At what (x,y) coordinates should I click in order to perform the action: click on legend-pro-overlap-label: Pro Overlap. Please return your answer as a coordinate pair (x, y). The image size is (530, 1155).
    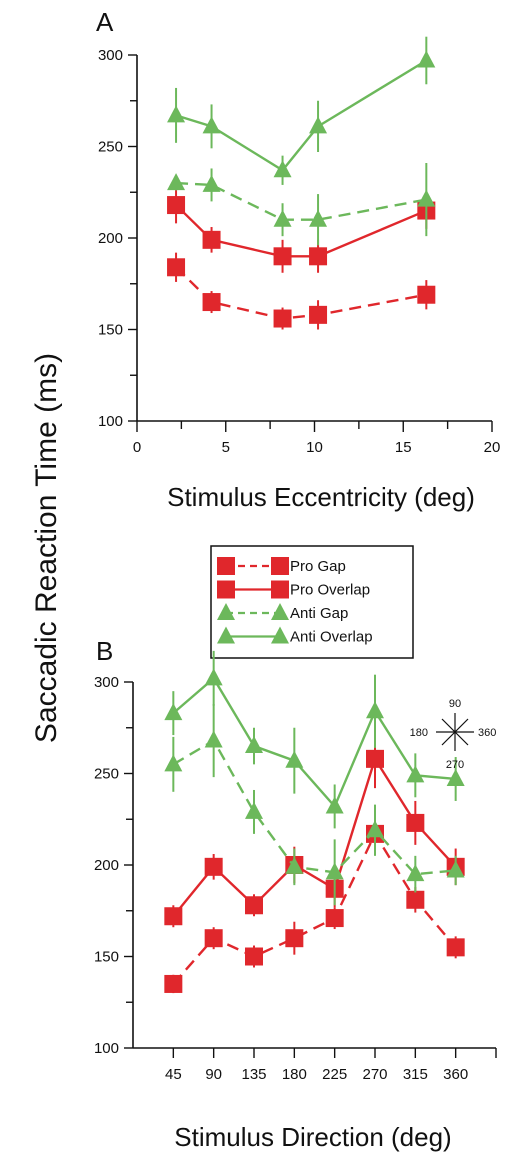
    Looking at the image, I should click on (330, 590).